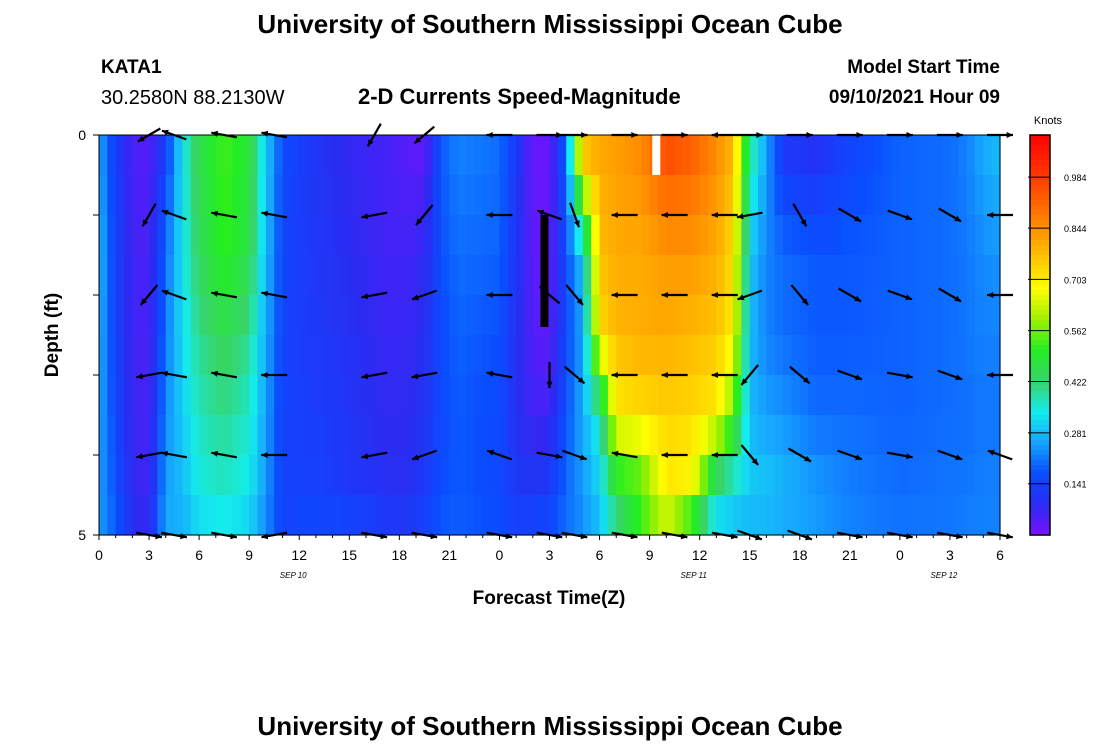 This screenshot has height=750, width=1100. What do you see at coordinates (700, 555) in the screenshot?
I see `x-tick-label: 12` at bounding box center [700, 555].